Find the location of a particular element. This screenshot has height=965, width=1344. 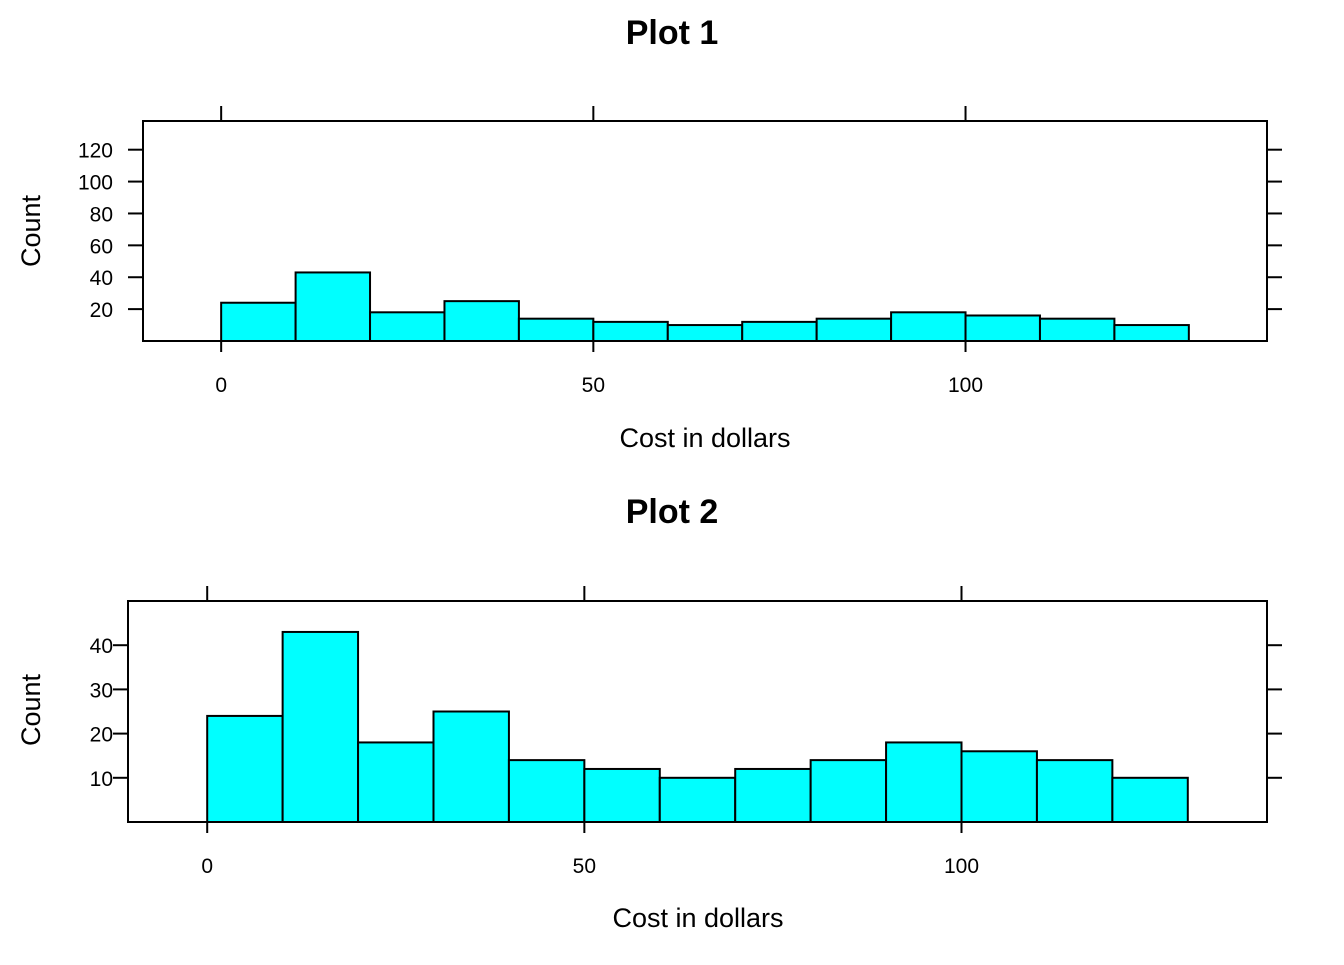

plot-1-y-axis-label: Count is located at coordinates (31, 230).